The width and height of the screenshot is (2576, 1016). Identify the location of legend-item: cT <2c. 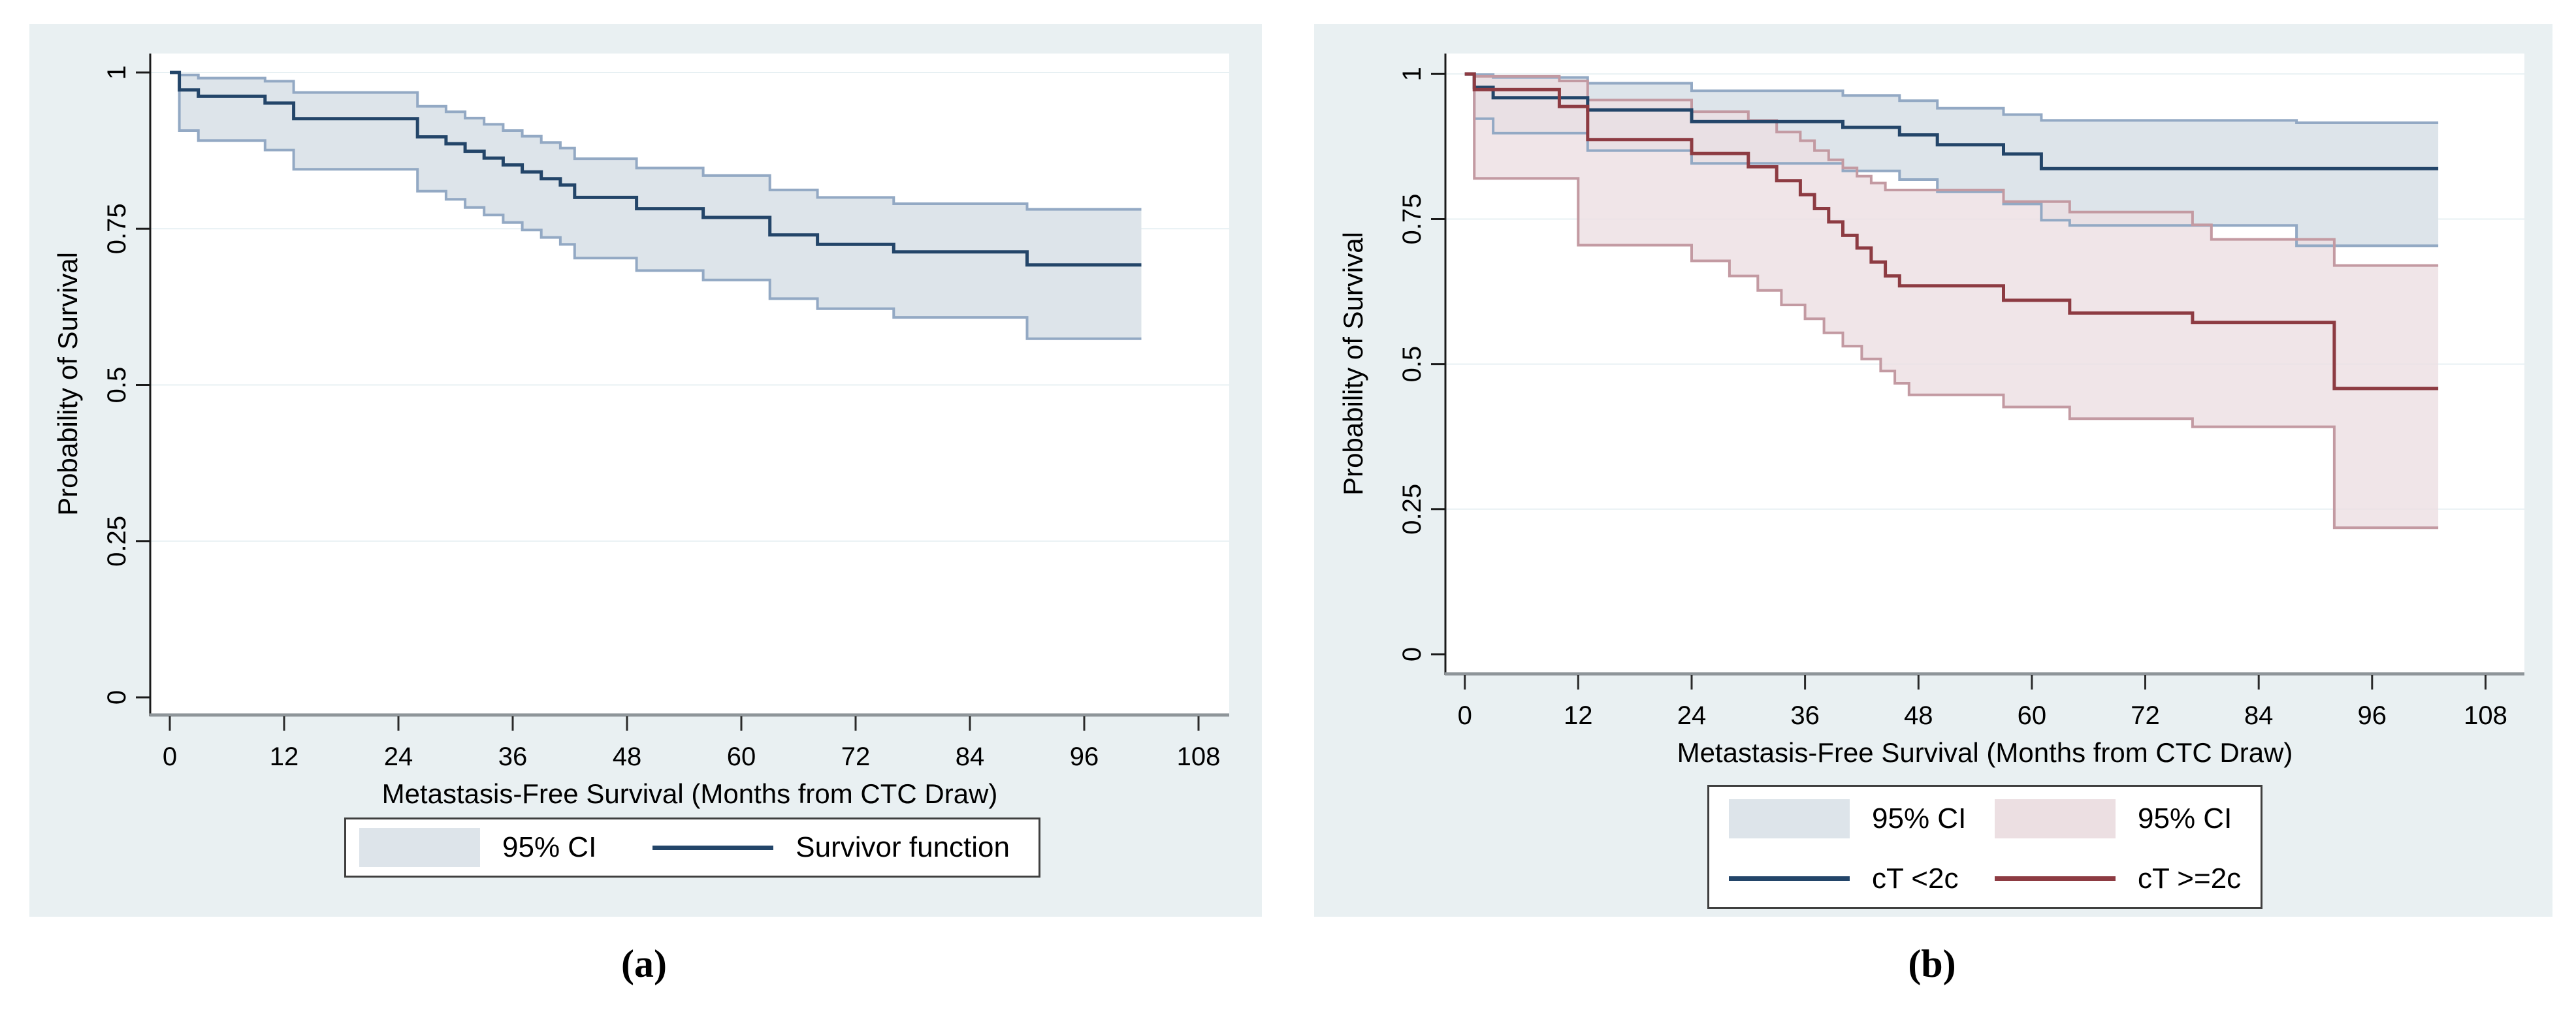
(1862, 879).